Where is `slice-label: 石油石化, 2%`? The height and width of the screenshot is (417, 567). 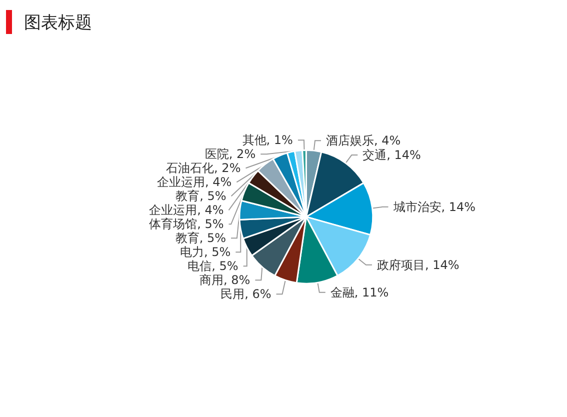 slice-label: 石油石化, 2% is located at coordinates (203, 168).